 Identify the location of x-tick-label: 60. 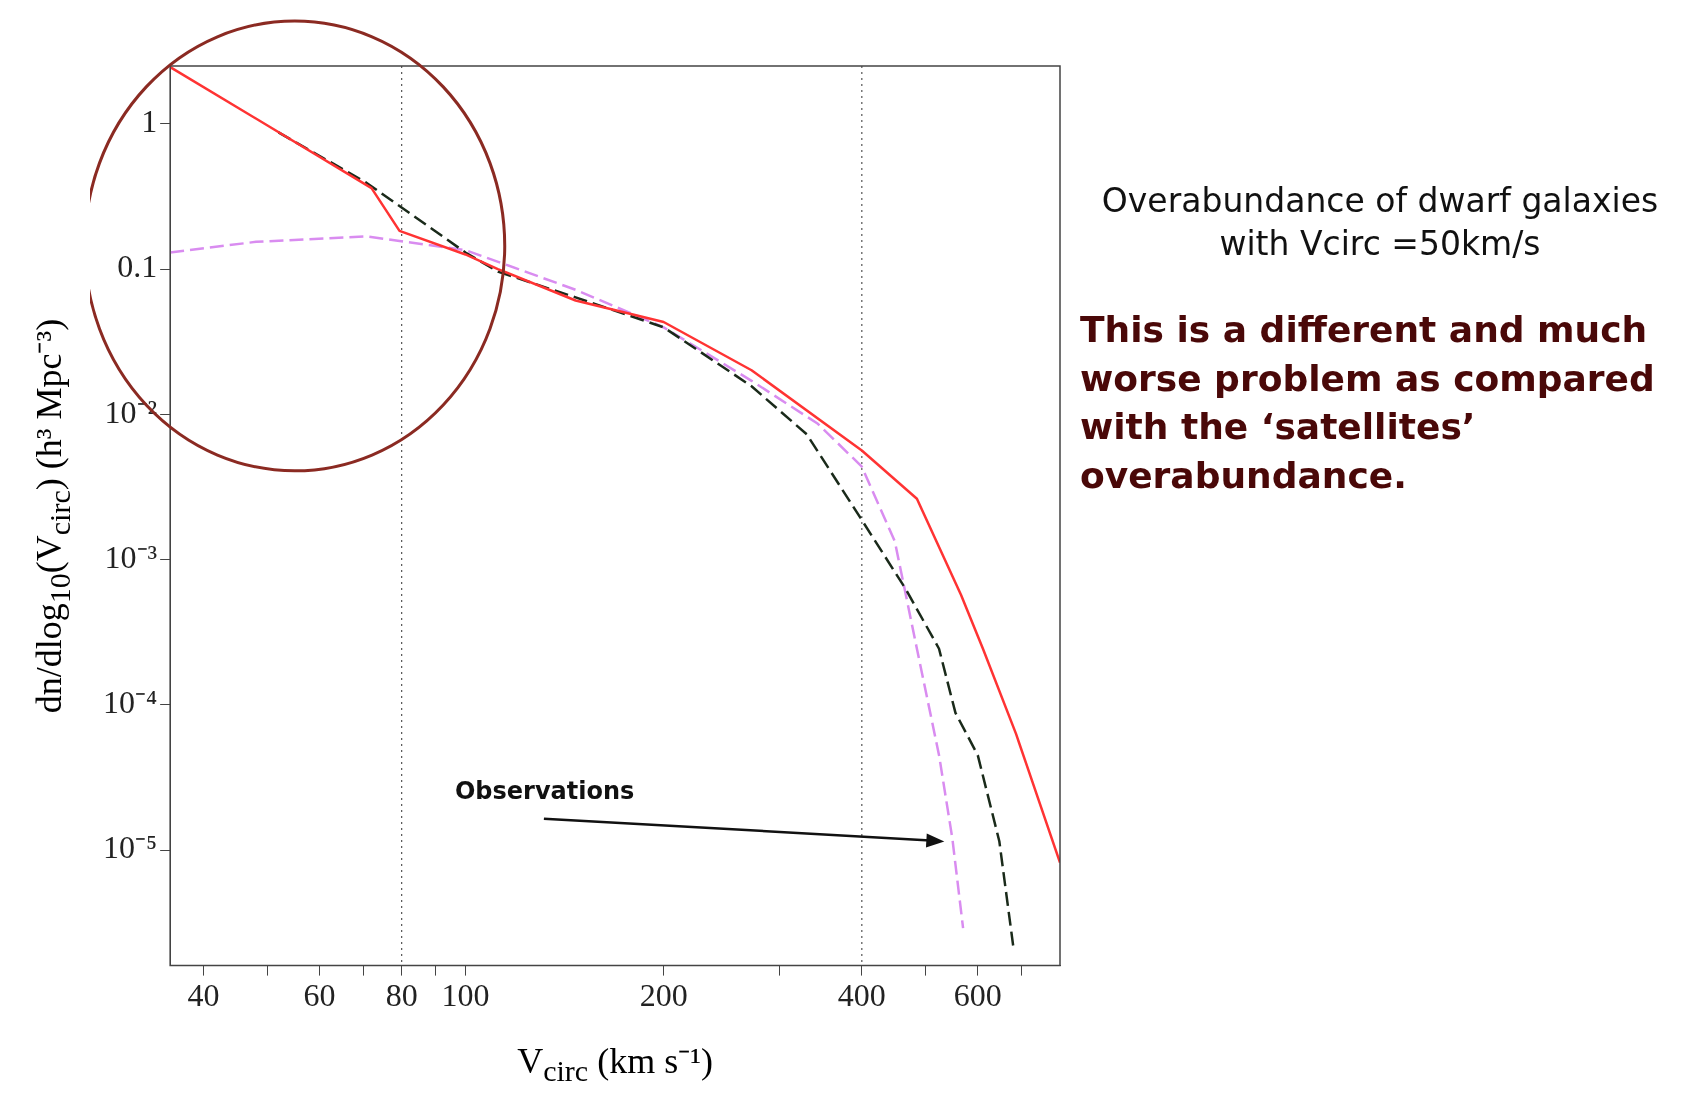
(319, 995).